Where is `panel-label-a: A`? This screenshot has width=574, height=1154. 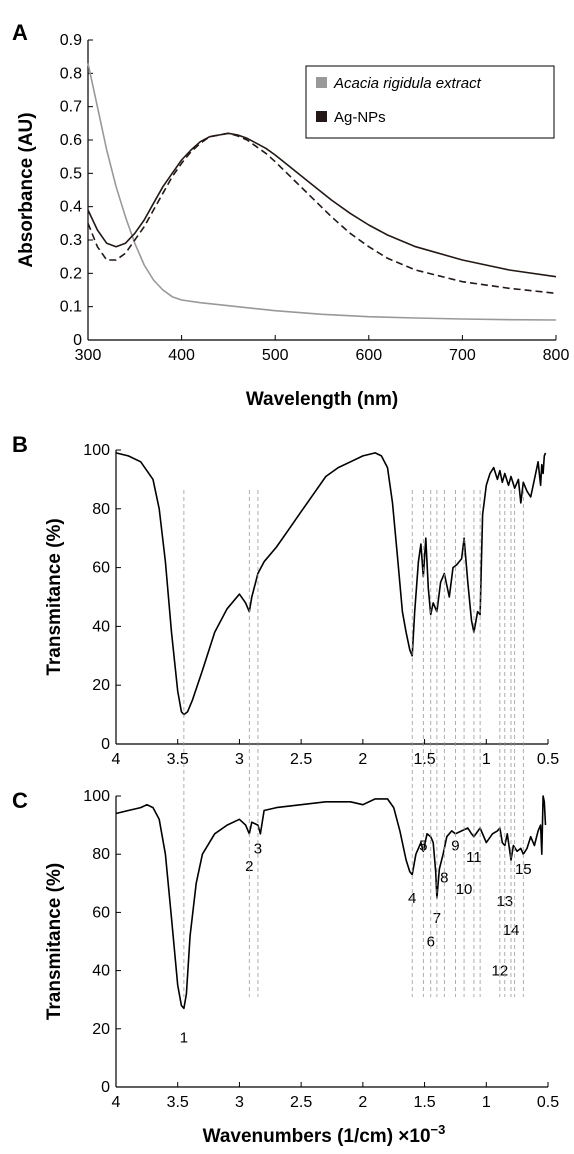
panel-label-a: A is located at coordinates (20, 32).